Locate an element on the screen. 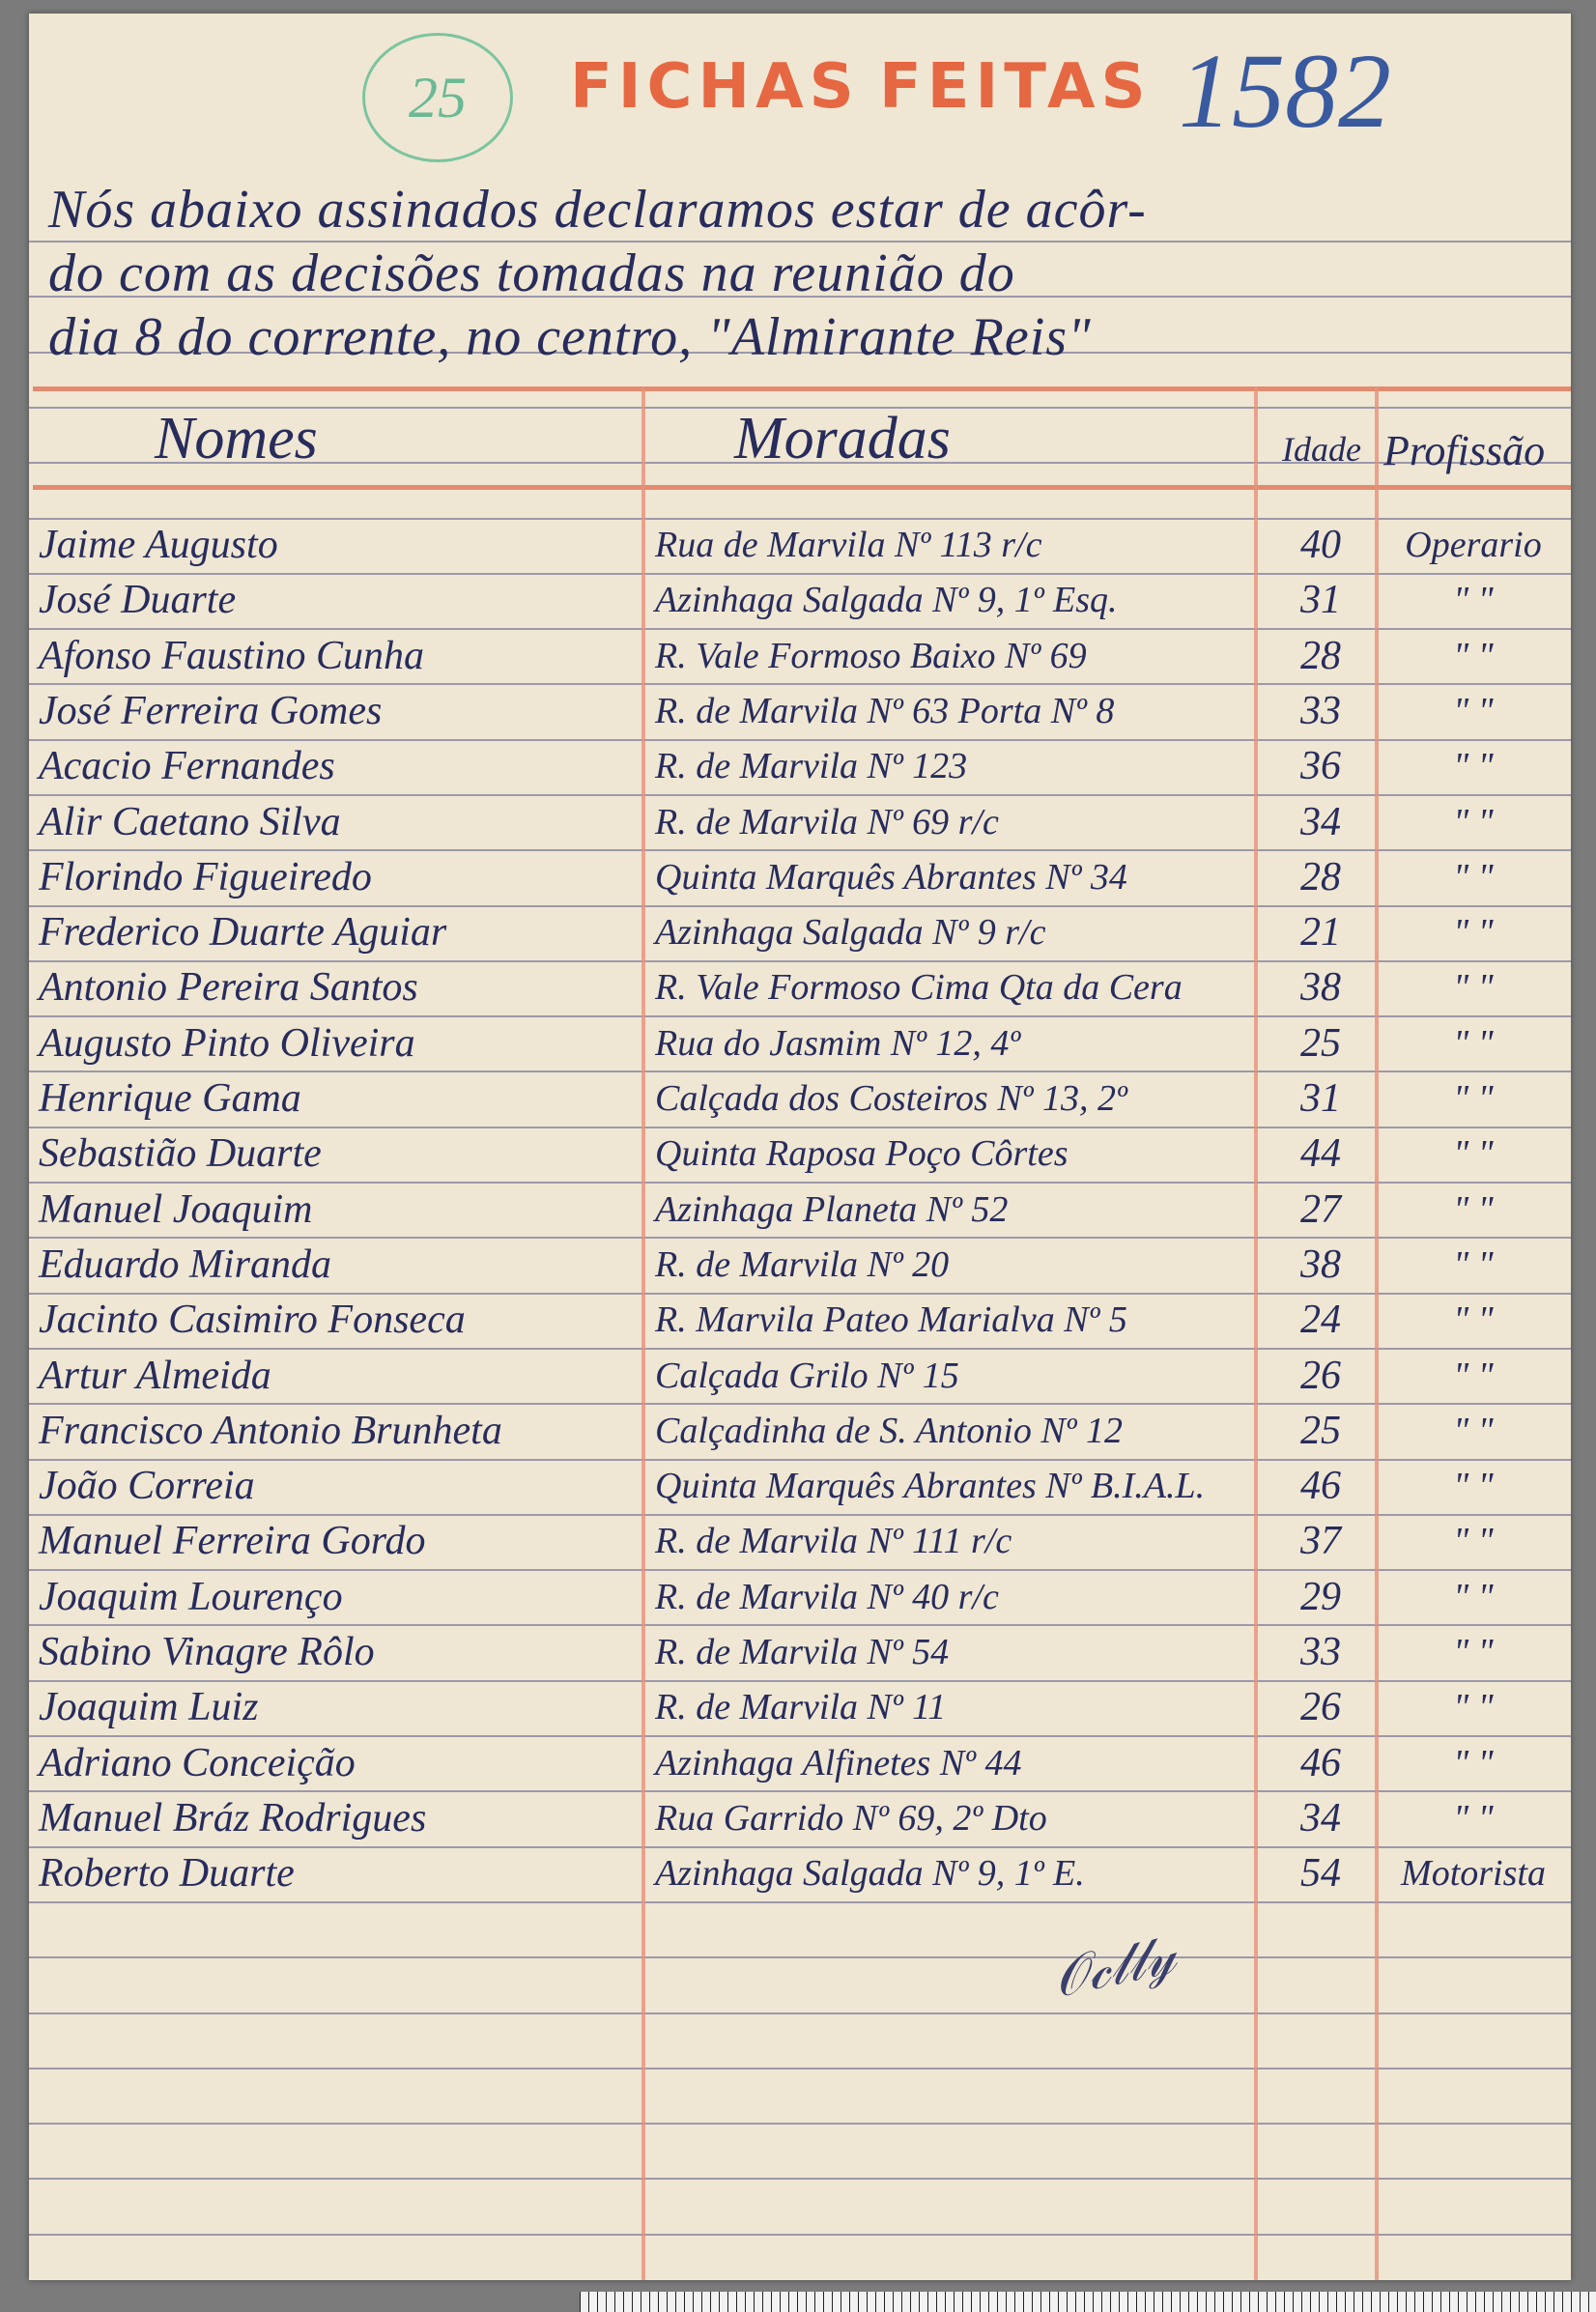  address-cell: Quinta Marquês Abrantes Nº B.I.A.L. is located at coordinates (931, 1486).